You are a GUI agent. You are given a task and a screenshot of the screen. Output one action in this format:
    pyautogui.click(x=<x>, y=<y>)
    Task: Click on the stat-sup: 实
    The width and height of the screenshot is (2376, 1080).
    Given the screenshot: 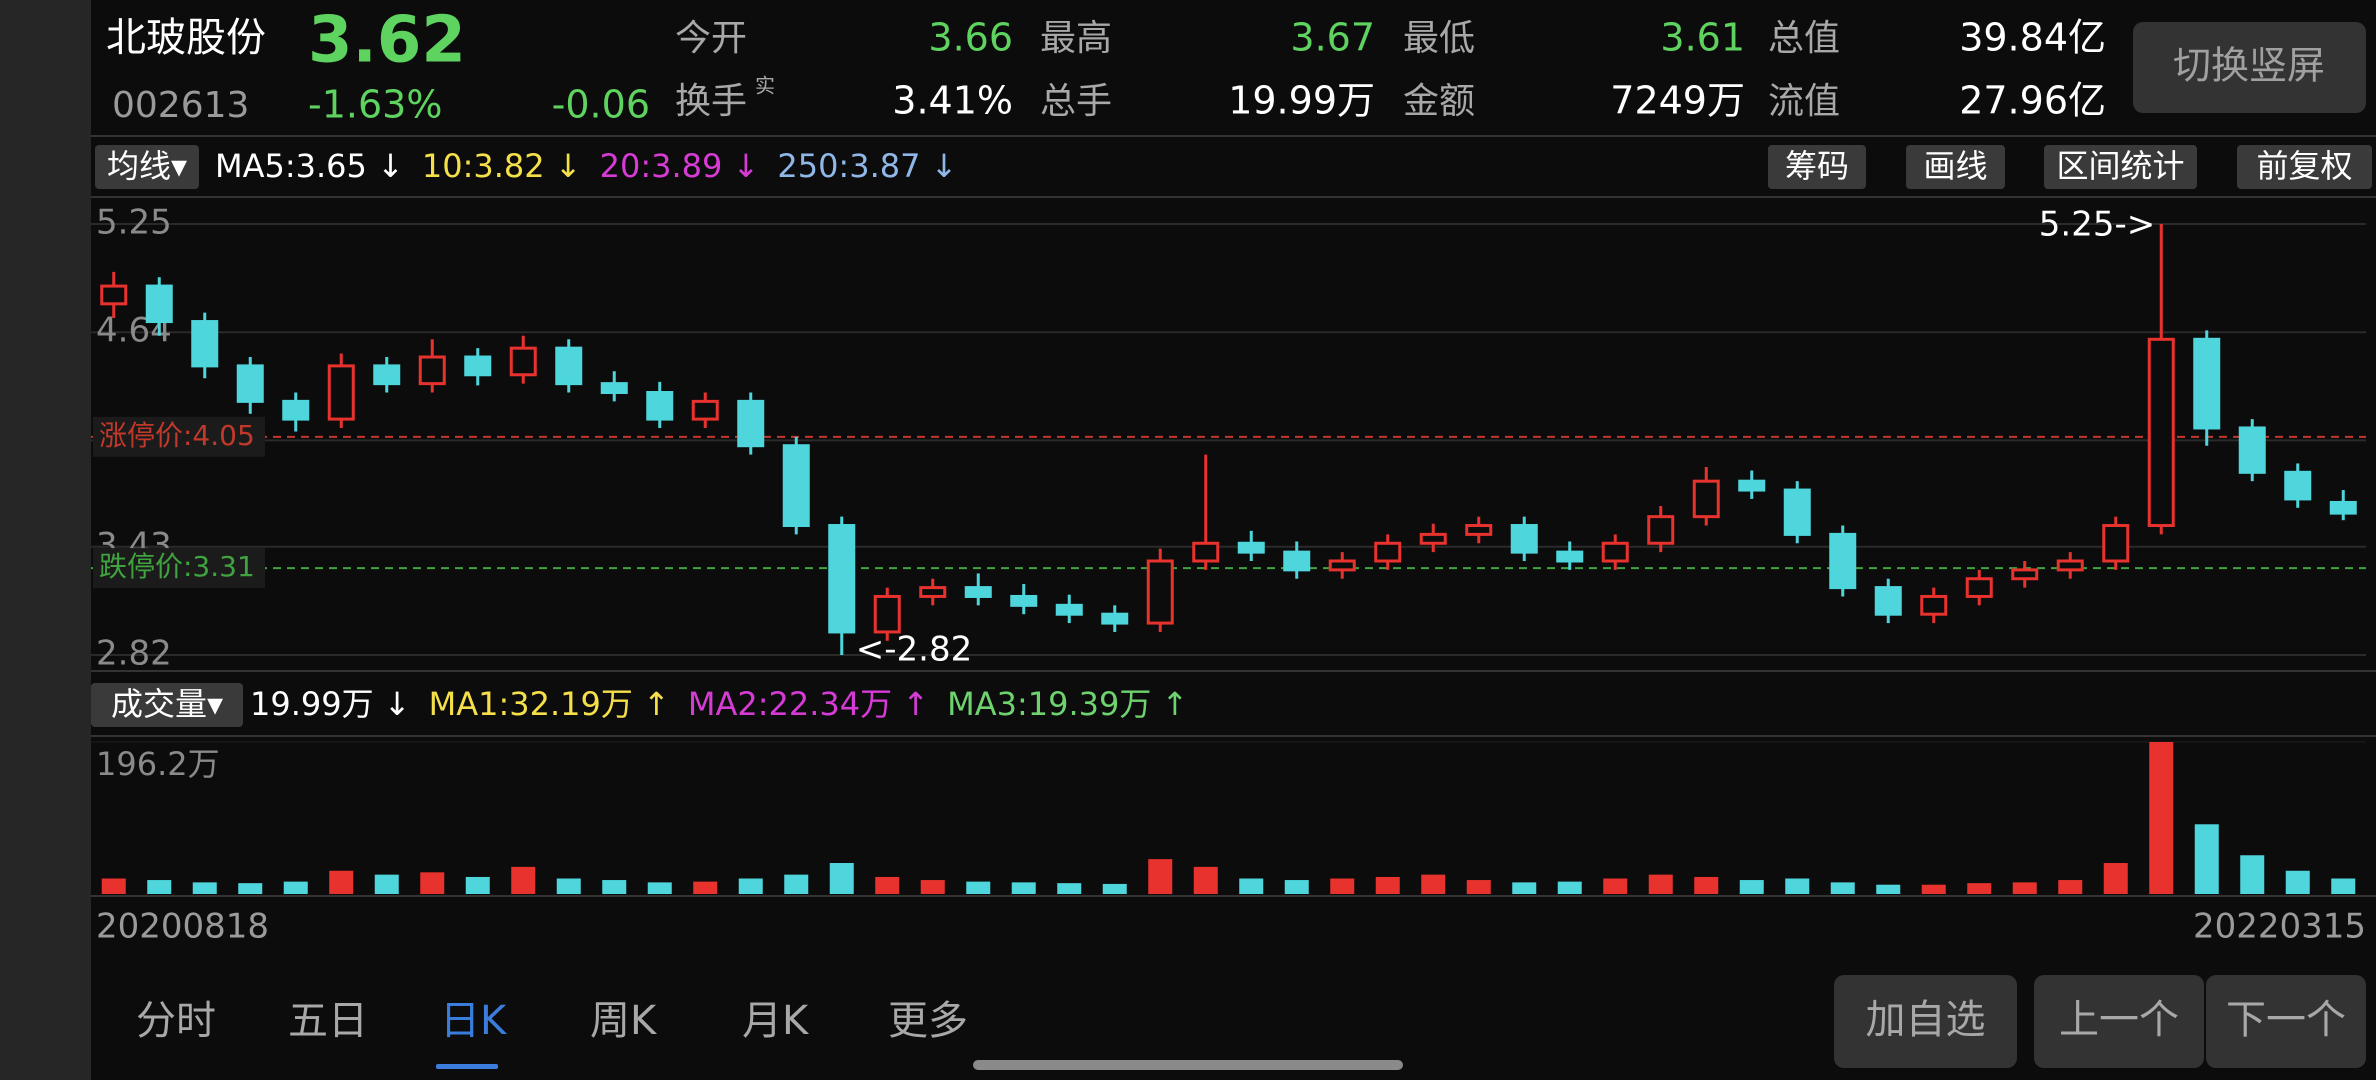 What is the action you would take?
    pyautogui.click(x=765, y=86)
    